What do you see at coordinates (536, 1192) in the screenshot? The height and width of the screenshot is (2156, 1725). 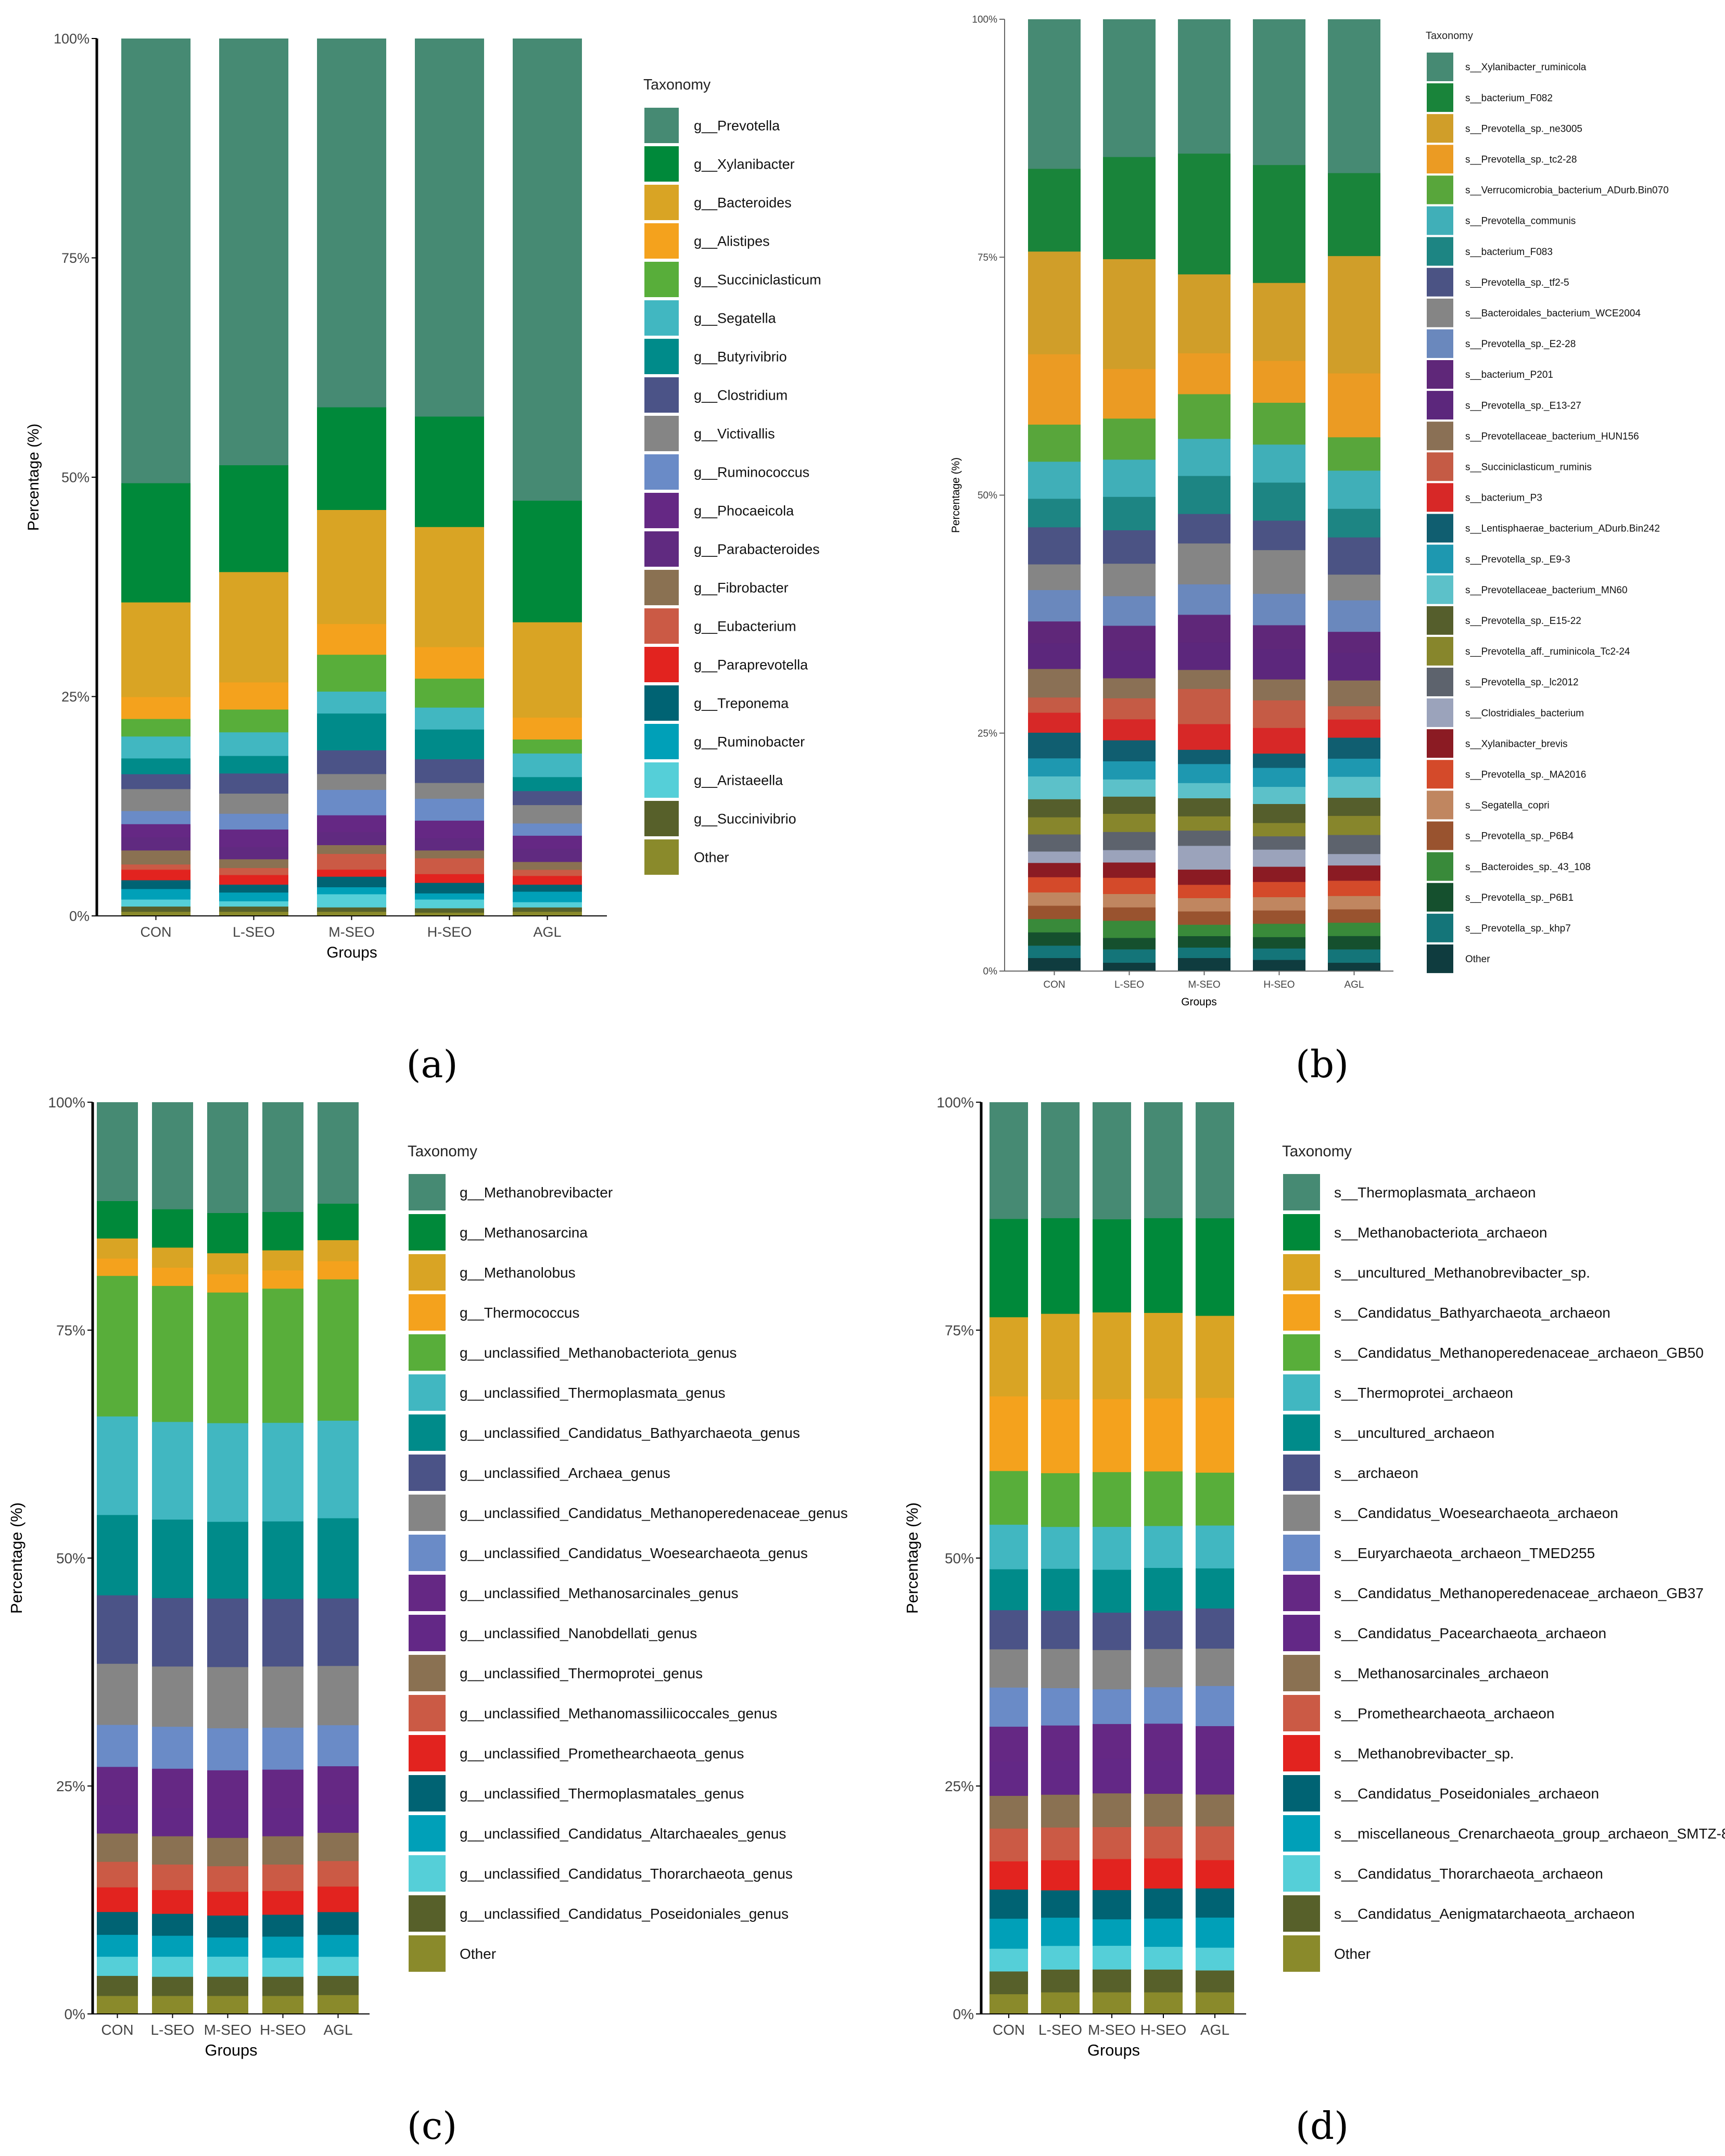 I see `legend-label: g__Methanobrevibacter` at bounding box center [536, 1192].